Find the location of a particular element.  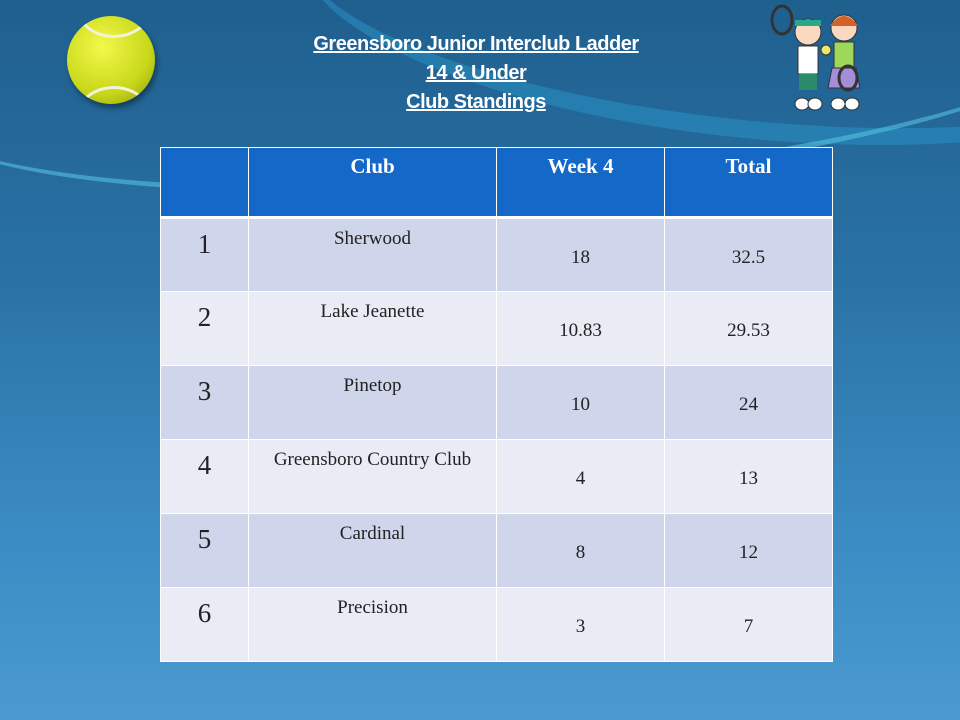

table-row: 3 Pinetop 10 24 is located at coordinates (496, 402).